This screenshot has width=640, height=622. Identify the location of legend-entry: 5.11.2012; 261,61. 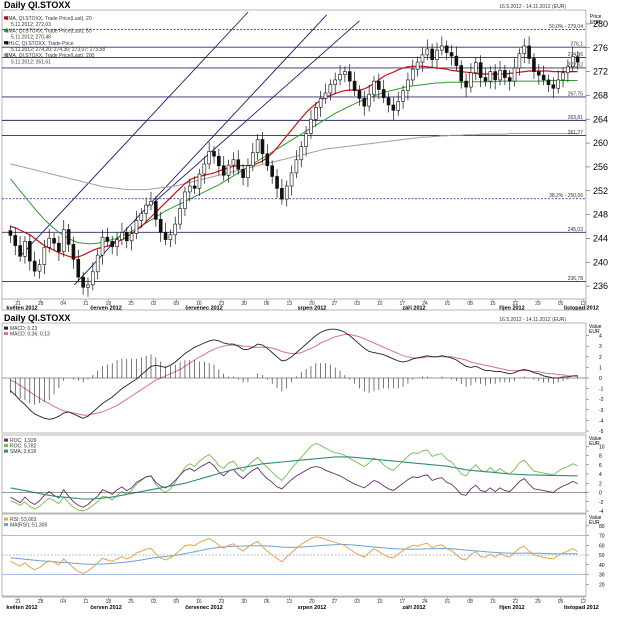
(31, 62).